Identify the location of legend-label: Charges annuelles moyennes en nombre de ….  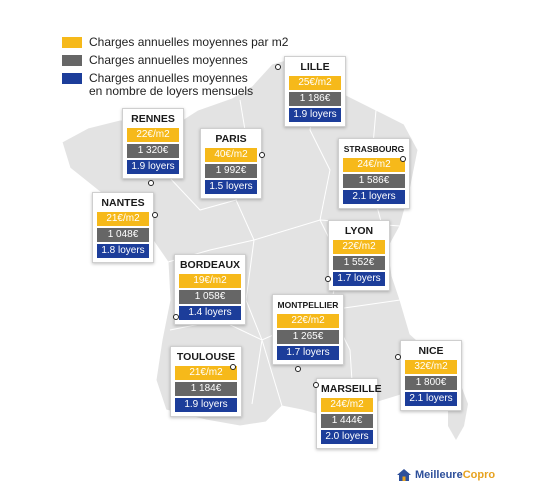
(171, 84).